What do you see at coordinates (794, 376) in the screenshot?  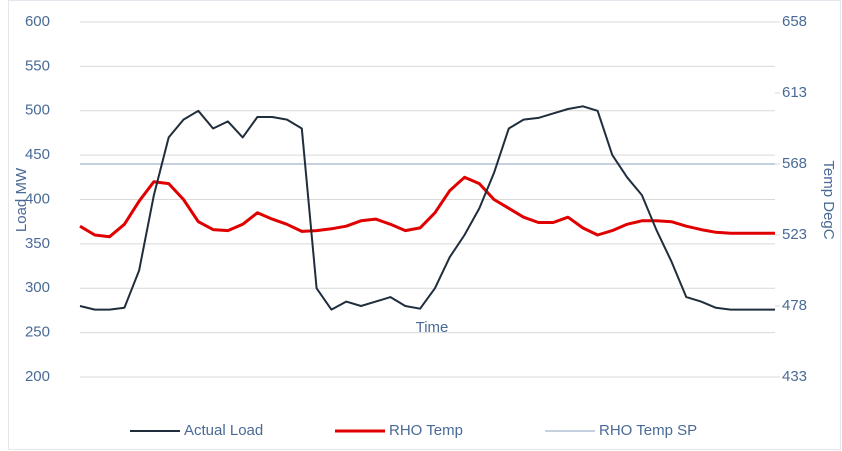 I see `y2-tick-label: 433` at bounding box center [794, 376].